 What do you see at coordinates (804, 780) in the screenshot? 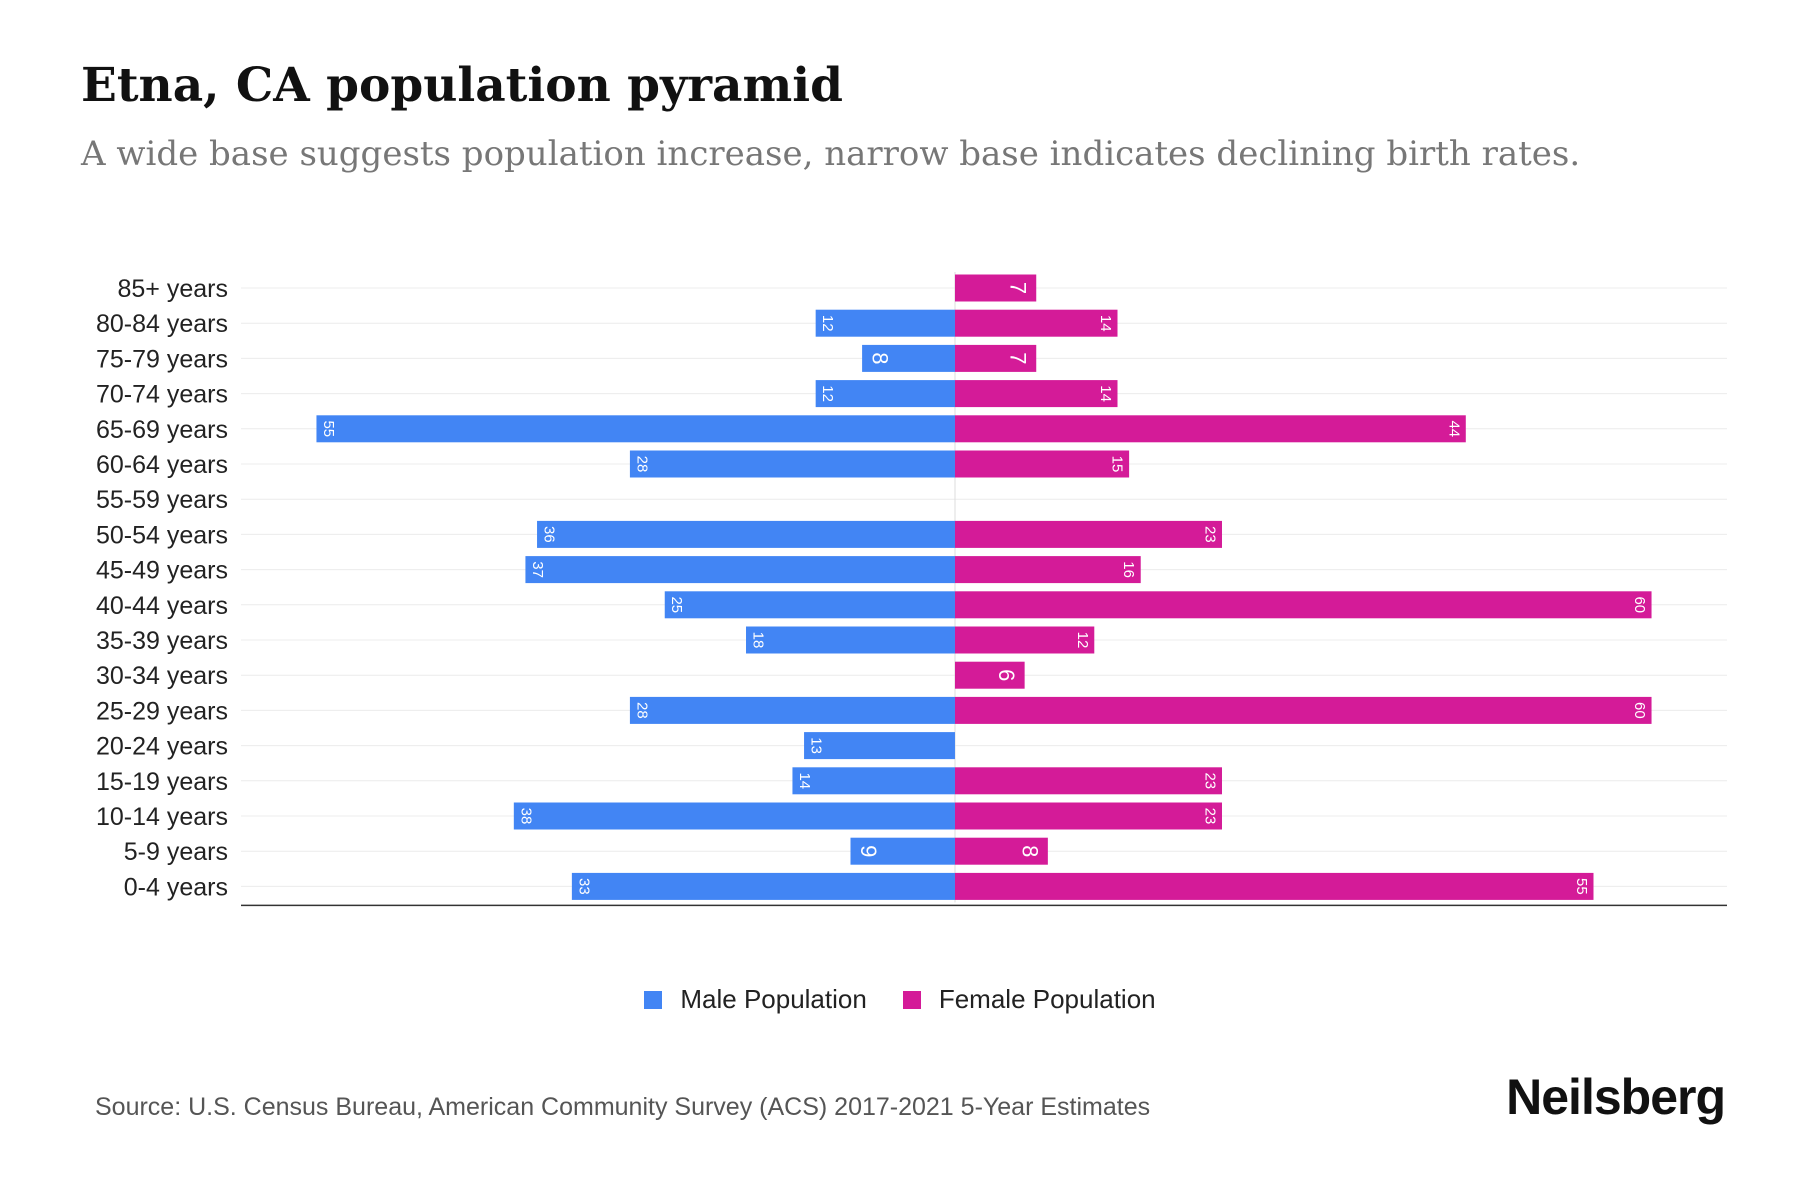
I see `male-value-label: 14` at bounding box center [804, 780].